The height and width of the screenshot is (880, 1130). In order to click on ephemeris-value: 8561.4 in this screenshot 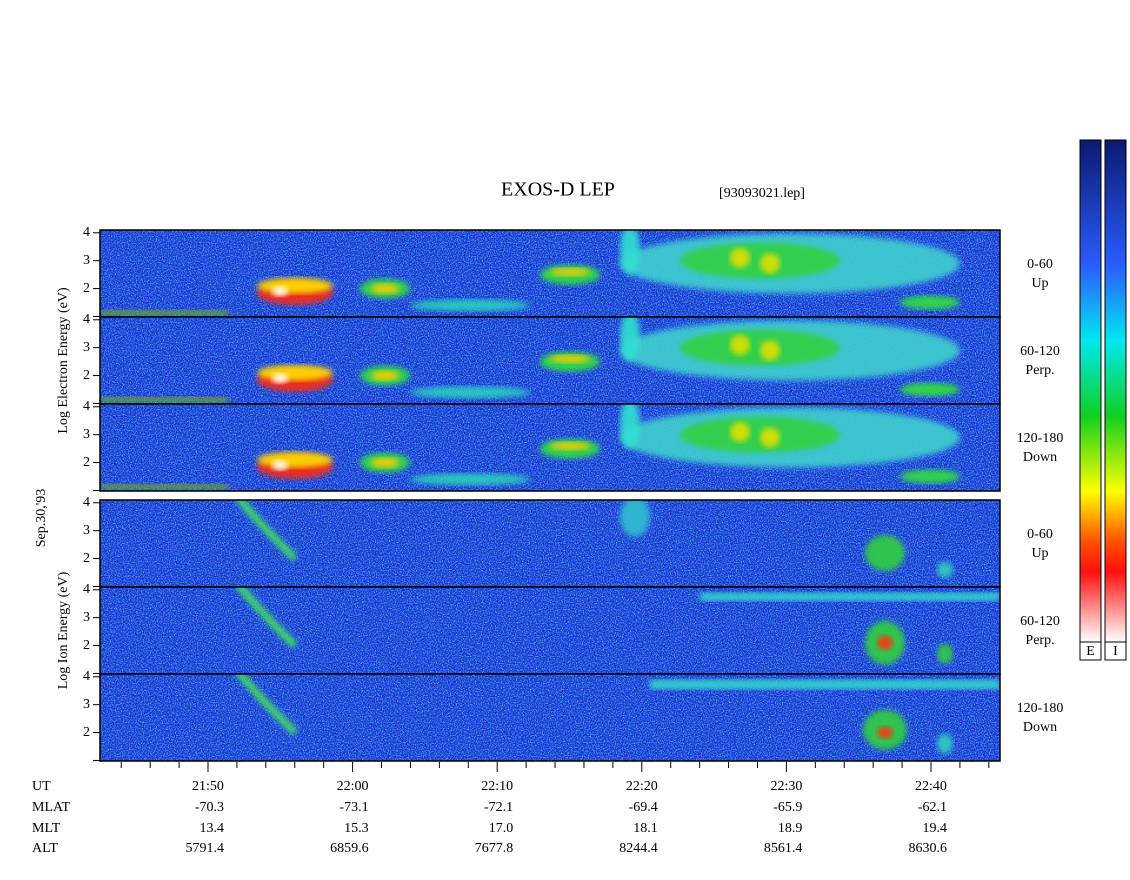, I will do `click(783, 848)`.